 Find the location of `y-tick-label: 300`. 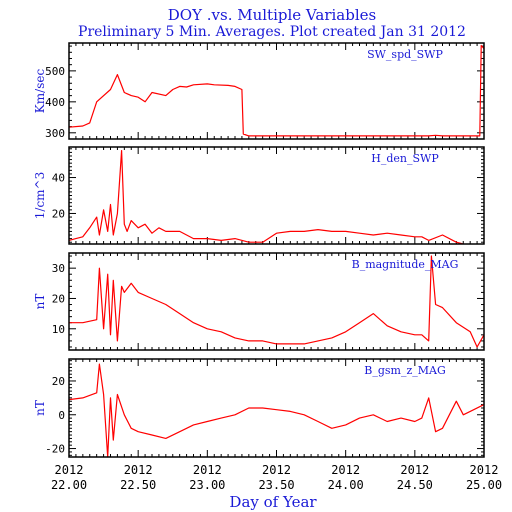

y-tick-label: 300 is located at coordinates (55, 133).